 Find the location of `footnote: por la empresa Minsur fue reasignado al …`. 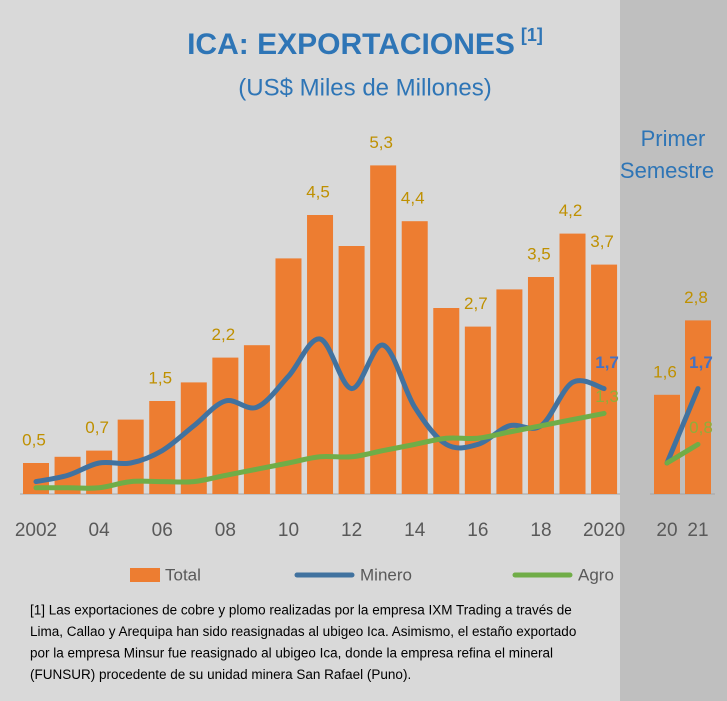

footnote: por la empresa Minsur fue reasignado al … is located at coordinates (291, 653).